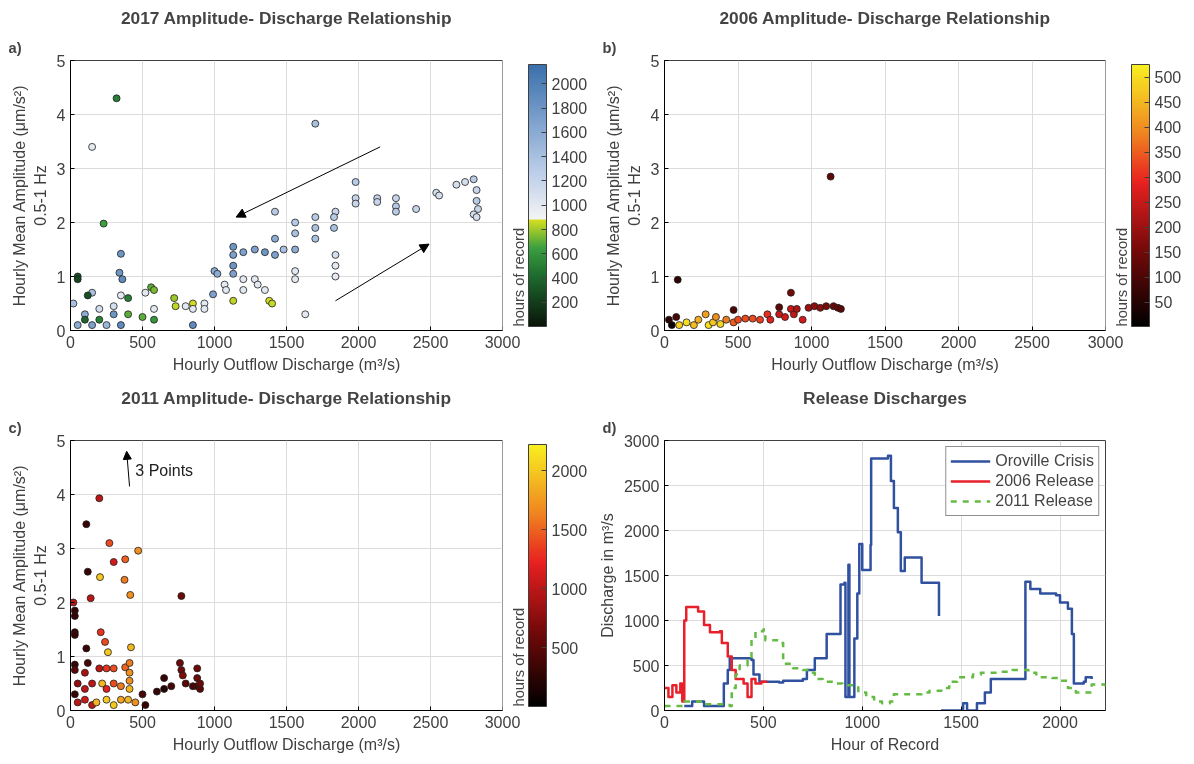  Describe the element at coordinates (15, 427) in the screenshot. I see `text: c)` at that location.